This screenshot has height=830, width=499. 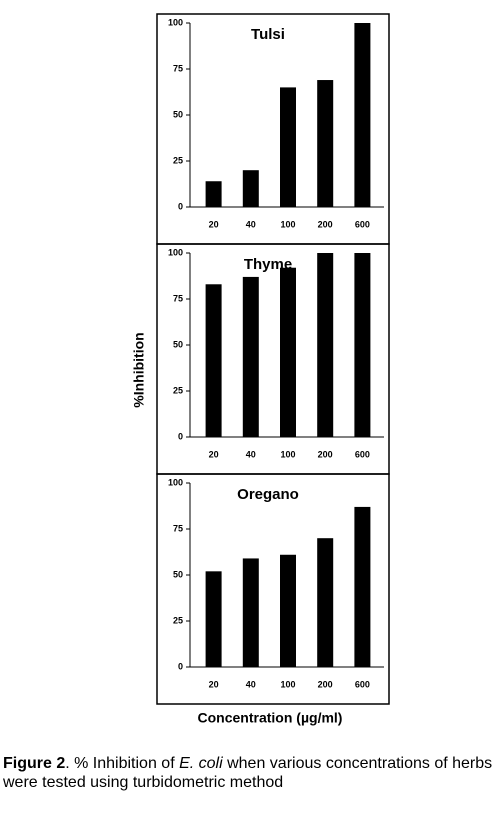 I want to click on chart-title: Tulsi, so click(x=268, y=34).